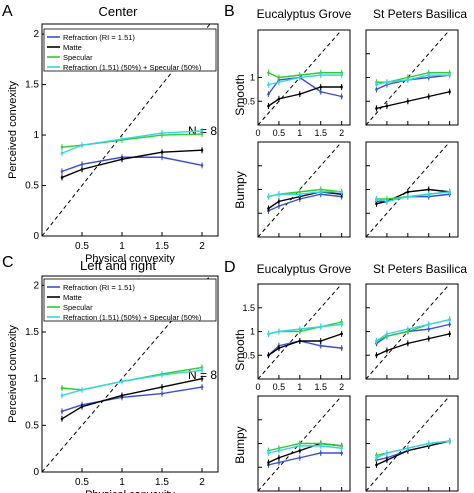 The height and width of the screenshot is (493, 474). Describe the element at coordinates (78, 307) in the screenshot. I see `legend-entry: Specular` at that location.